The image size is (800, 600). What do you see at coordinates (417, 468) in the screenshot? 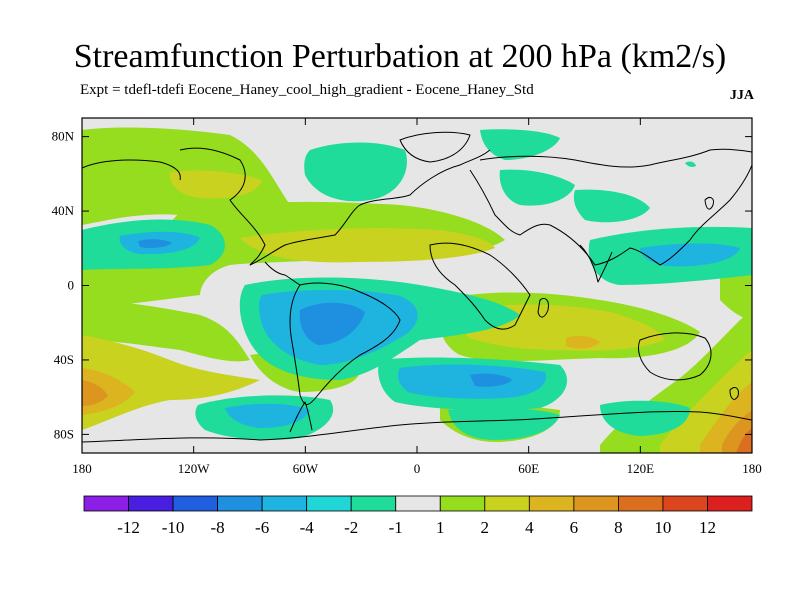
I see `x-tick-label: 0` at bounding box center [417, 468].